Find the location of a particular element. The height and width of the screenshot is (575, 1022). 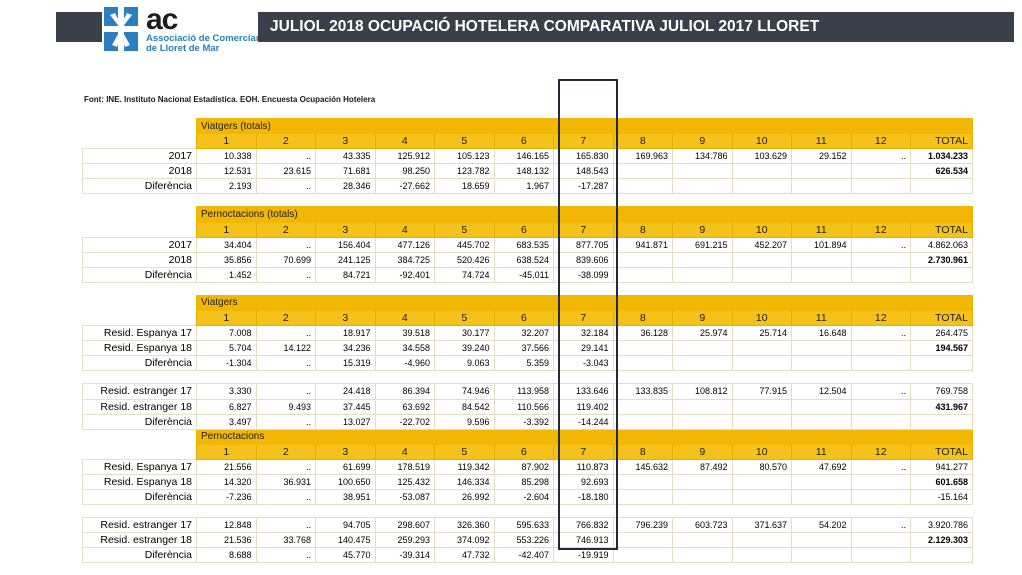

month-header: 12 is located at coordinates (880, 141).